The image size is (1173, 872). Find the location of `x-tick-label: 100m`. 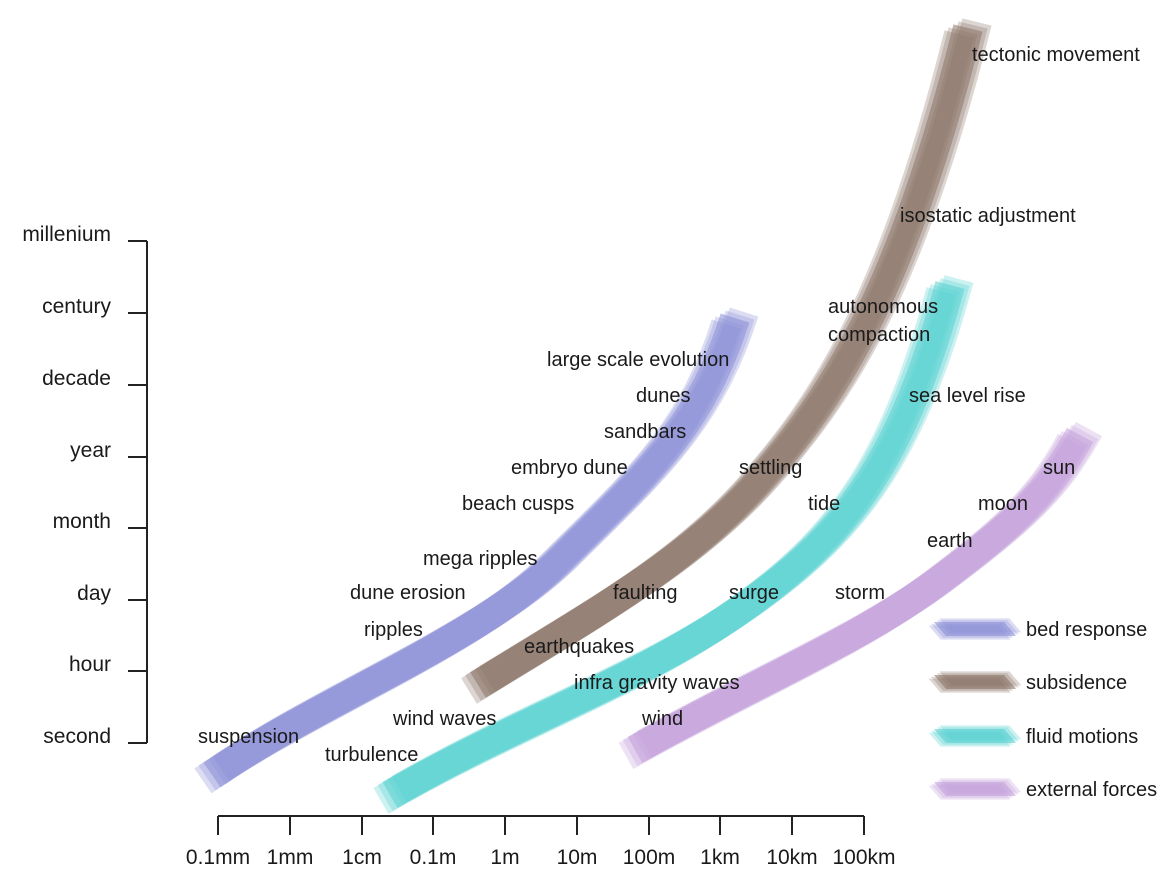

x-tick-label: 100m is located at coordinates (649, 857).